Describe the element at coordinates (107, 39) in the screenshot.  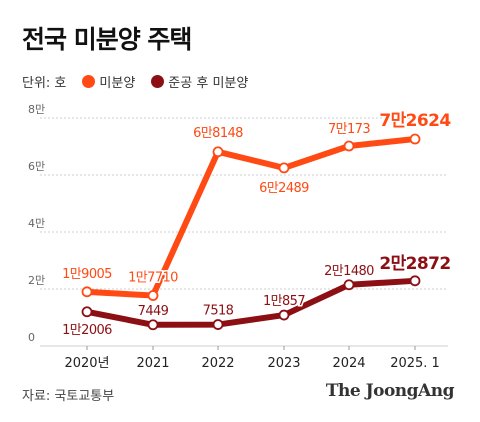
I see `chart-title: 전국 미분양 주택` at that location.